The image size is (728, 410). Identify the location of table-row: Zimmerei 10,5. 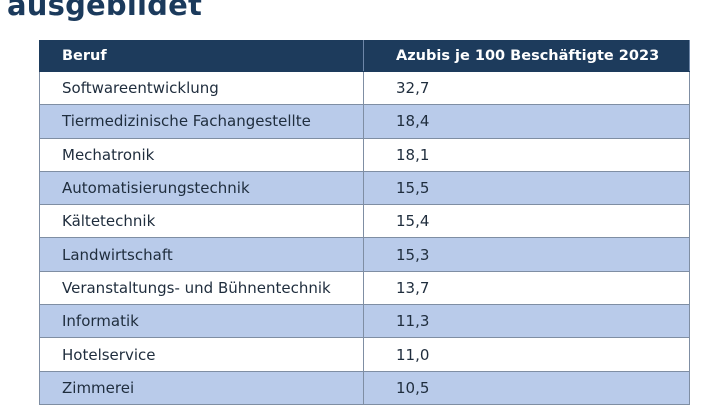
(364, 387).